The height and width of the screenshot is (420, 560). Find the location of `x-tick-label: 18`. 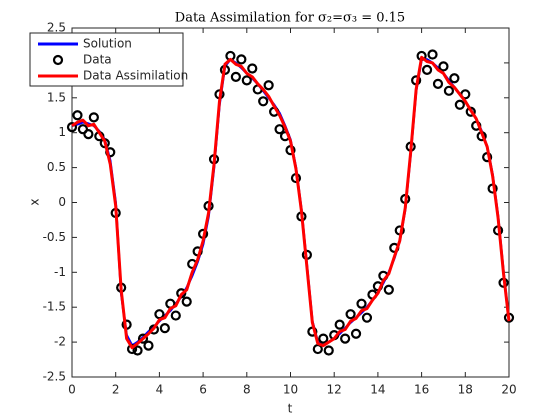

x-tick-label: 18 is located at coordinates (465, 390).